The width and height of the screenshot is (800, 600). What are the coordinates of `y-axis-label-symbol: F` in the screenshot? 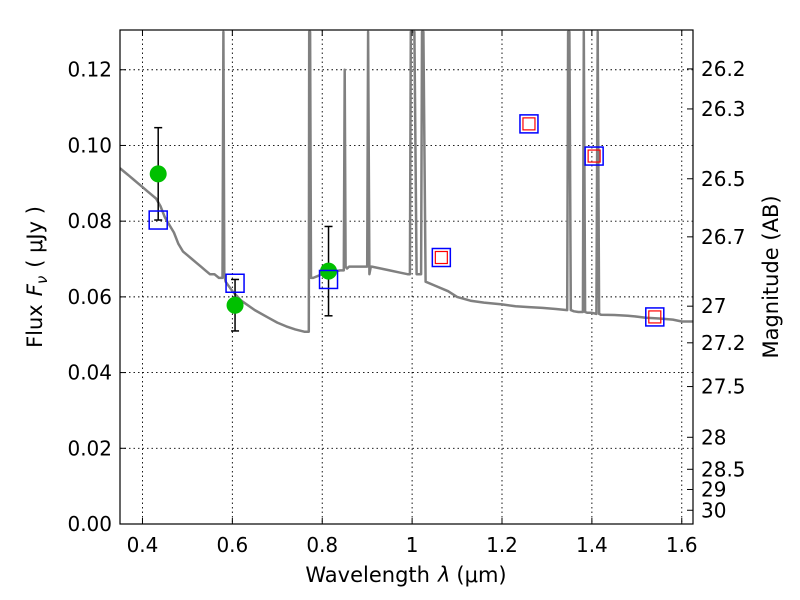 It's located at (35, 289).